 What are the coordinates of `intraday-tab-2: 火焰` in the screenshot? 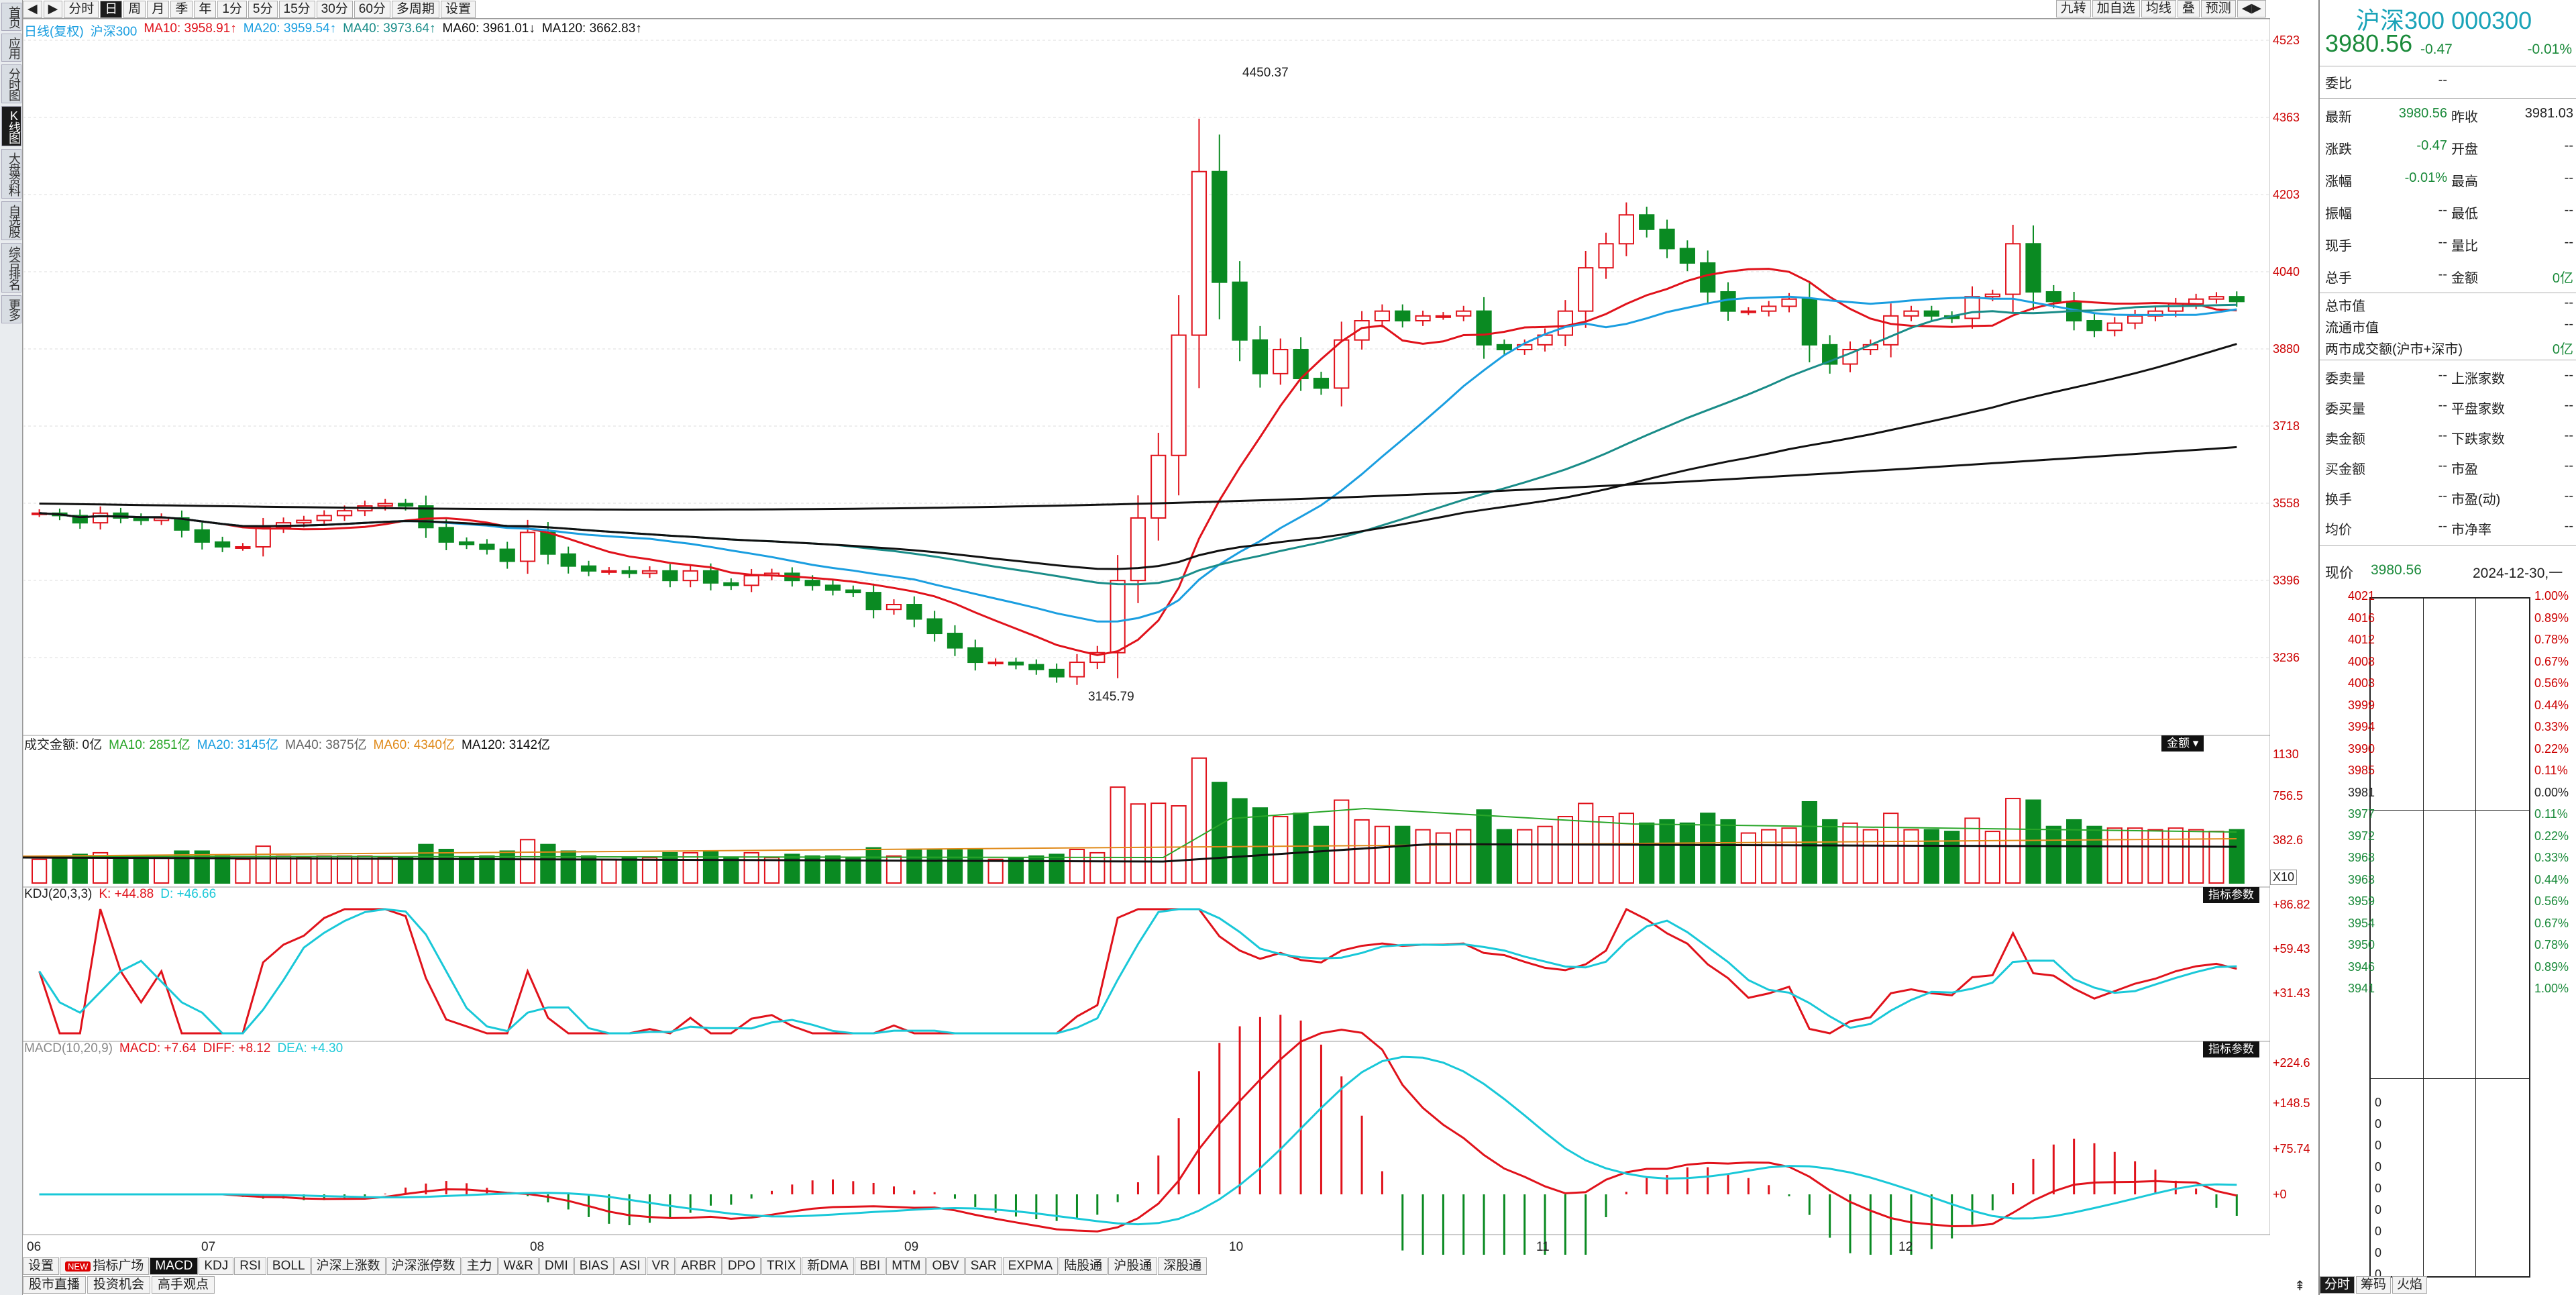 It's located at (2409, 1285).